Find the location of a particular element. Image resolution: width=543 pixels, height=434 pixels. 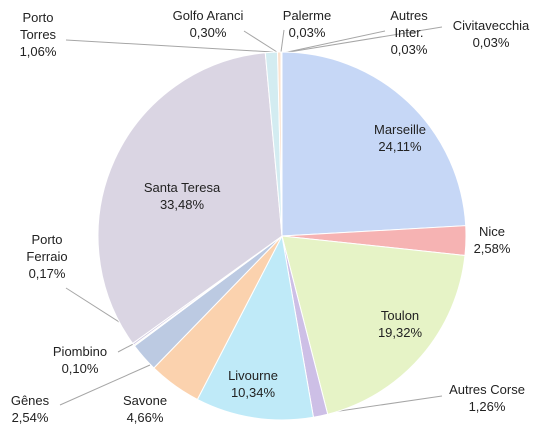

slice-label: Autres Inter. 0,03% is located at coordinates (409, 32).